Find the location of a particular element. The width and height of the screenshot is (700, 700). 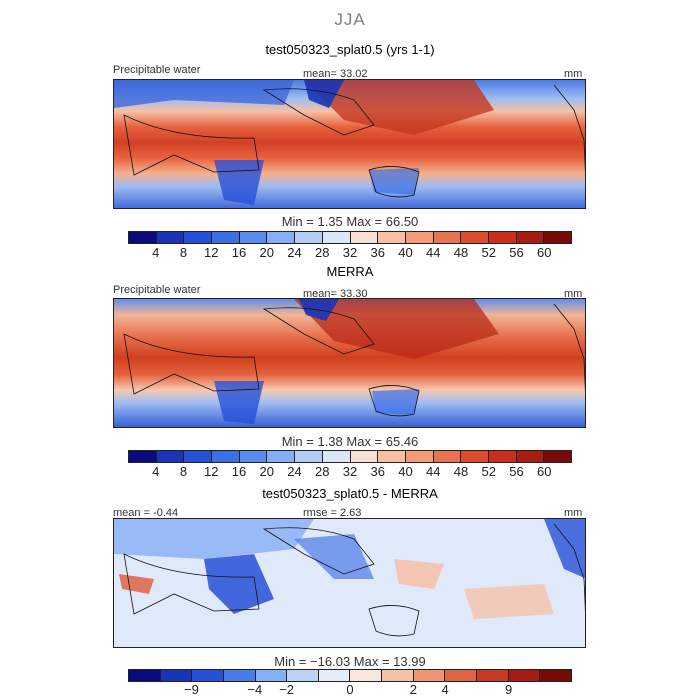

panel-3-colorbar-tick-label: 2 is located at coordinates (413, 689).